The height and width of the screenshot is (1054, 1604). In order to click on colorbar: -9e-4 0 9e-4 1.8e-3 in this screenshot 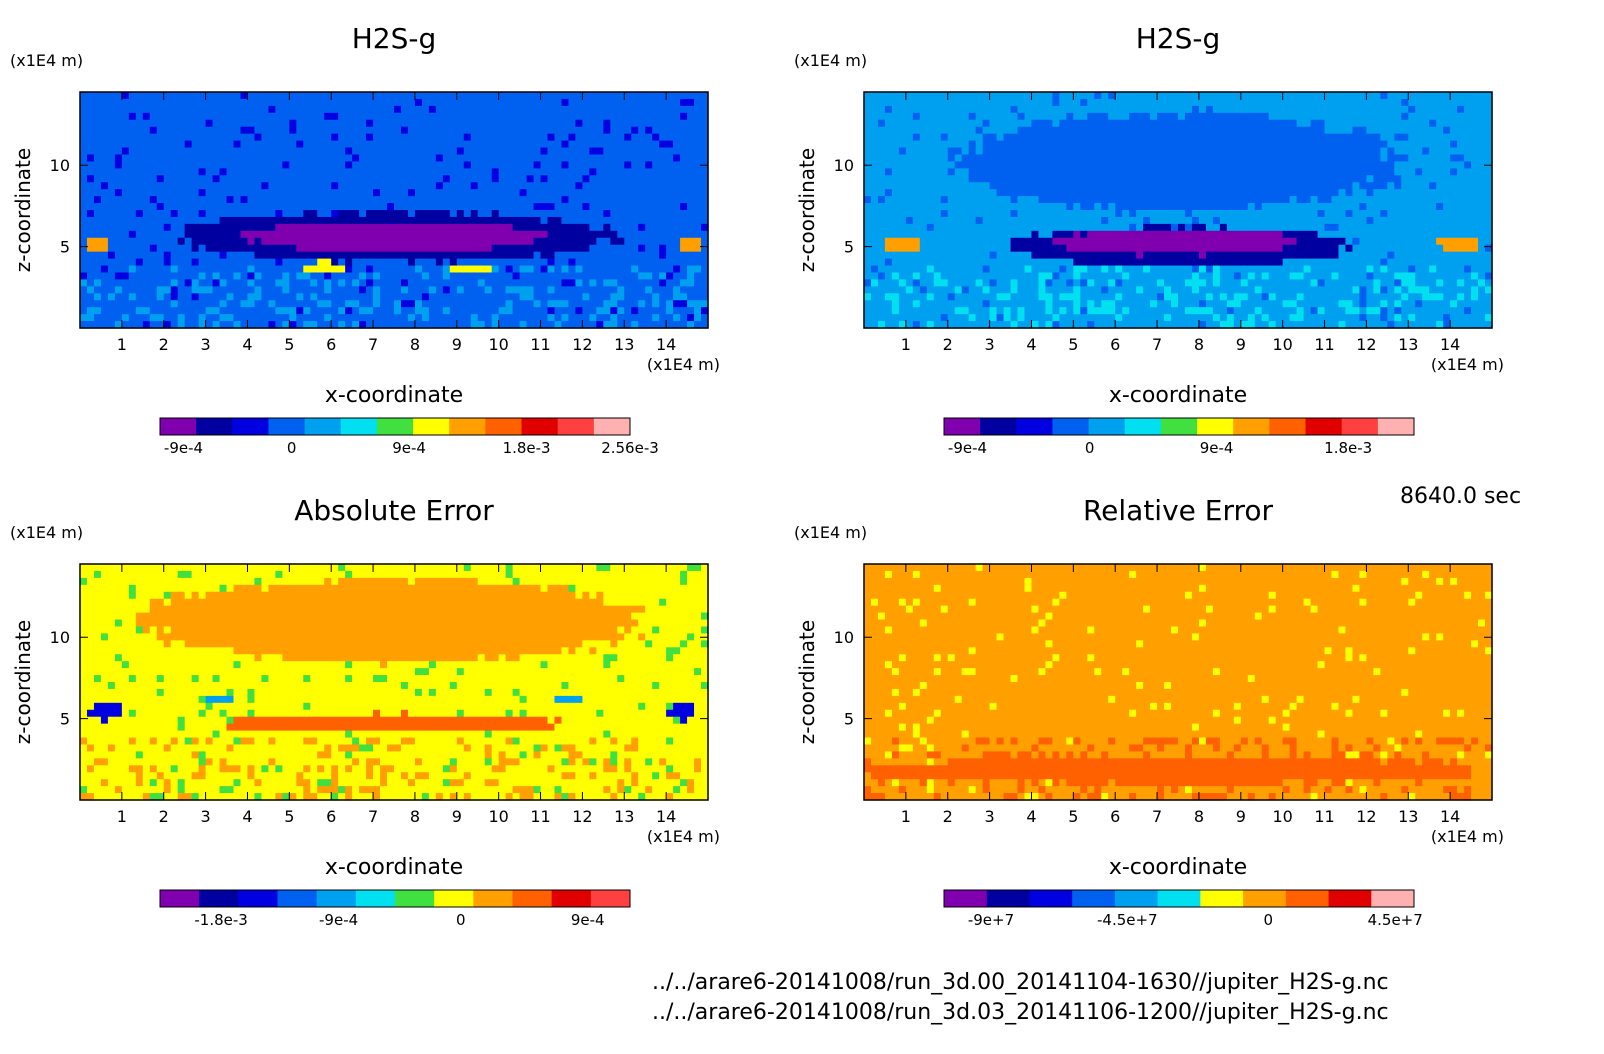, I will do `click(1179, 437)`.